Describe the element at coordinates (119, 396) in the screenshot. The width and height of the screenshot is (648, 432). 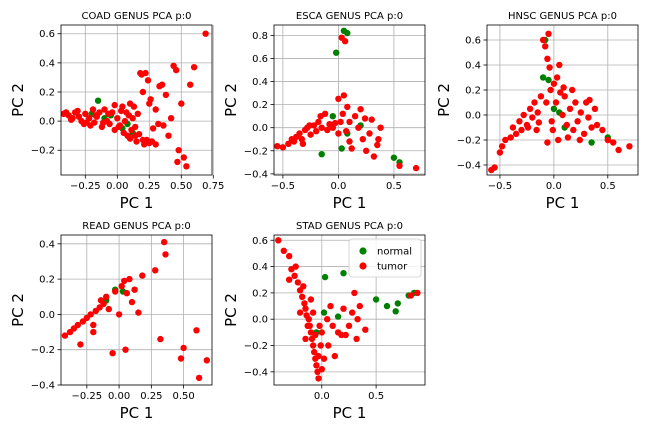
I see `x-tick-label: 0.00` at that location.